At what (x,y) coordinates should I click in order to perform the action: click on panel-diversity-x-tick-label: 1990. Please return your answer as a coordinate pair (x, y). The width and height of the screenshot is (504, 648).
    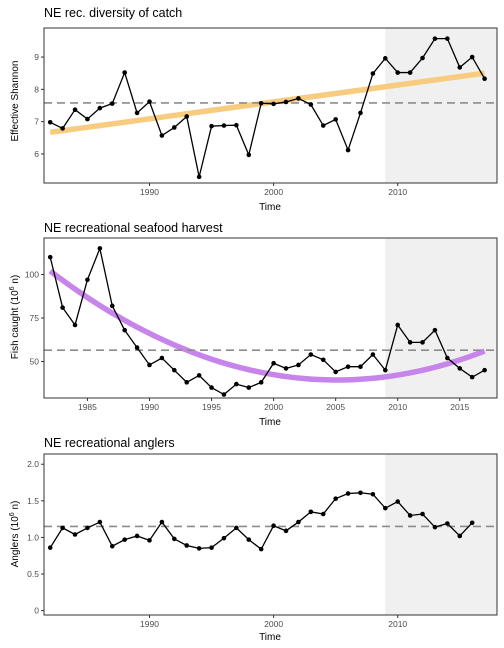
    Looking at the image, I should click on (149, 192).